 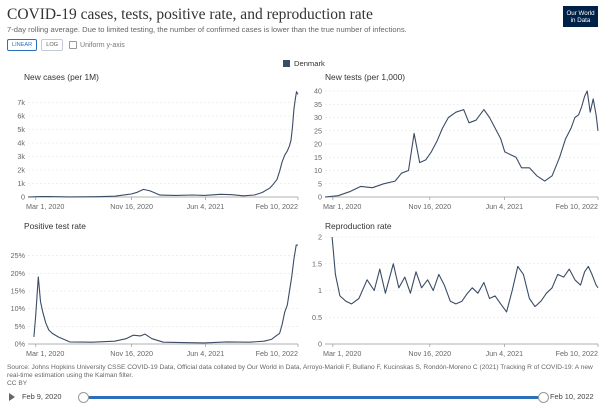 What do you see at coordinates (317, 263) in the screenshot?
I see `y-tick-label: 1.5` at bounding box center [317, 263].